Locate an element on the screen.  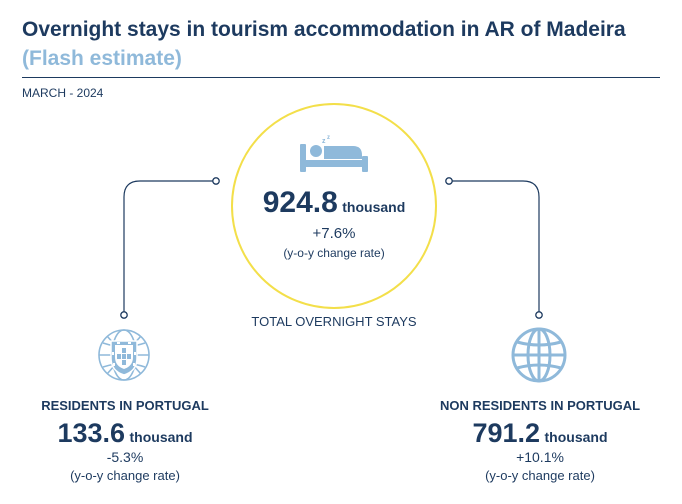
total-stays-value: 924.8 is located at coordinates (300, 202).